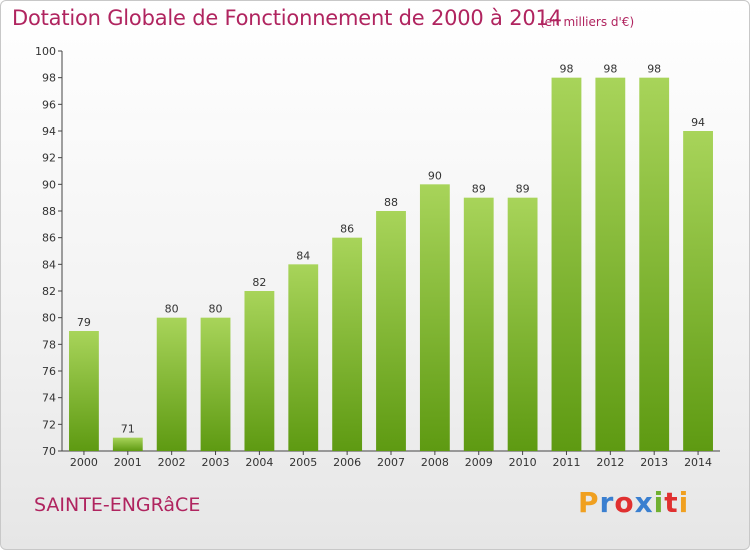 The image size is (750, 550). I want to click on y-tick-label: 74, so click(49, 398).